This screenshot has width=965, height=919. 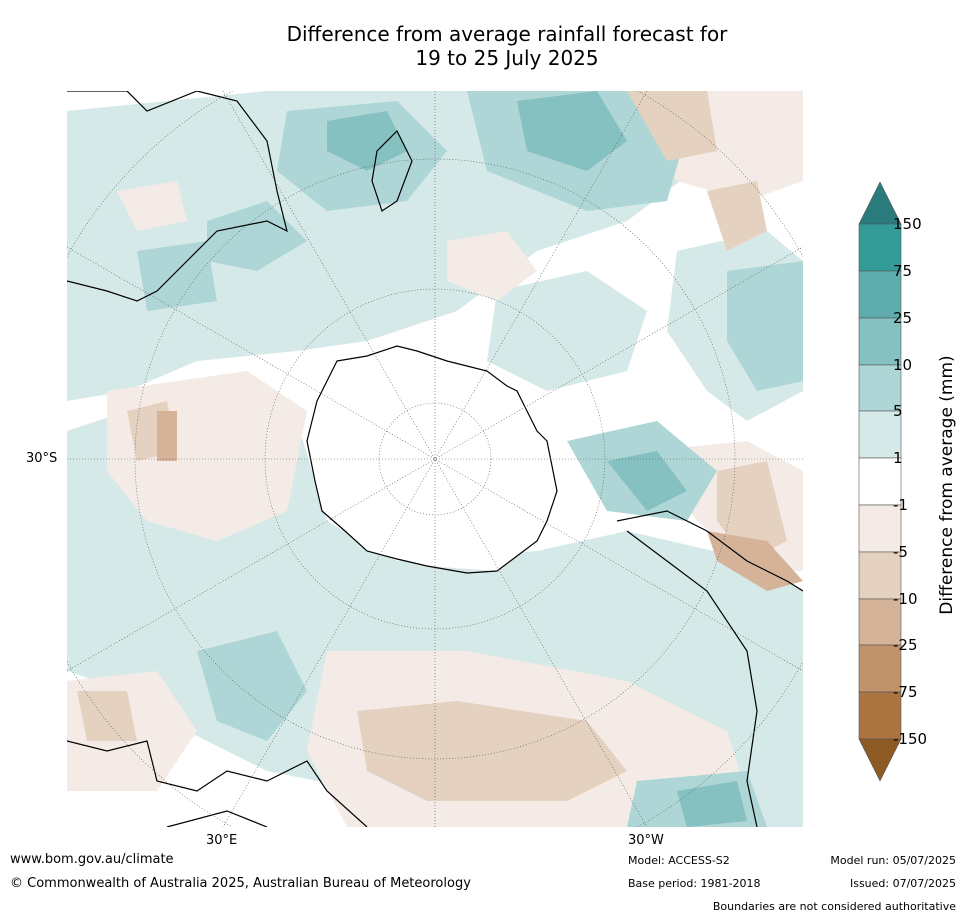 I want to click on antarctica-interior, so click(x=432, y=458).